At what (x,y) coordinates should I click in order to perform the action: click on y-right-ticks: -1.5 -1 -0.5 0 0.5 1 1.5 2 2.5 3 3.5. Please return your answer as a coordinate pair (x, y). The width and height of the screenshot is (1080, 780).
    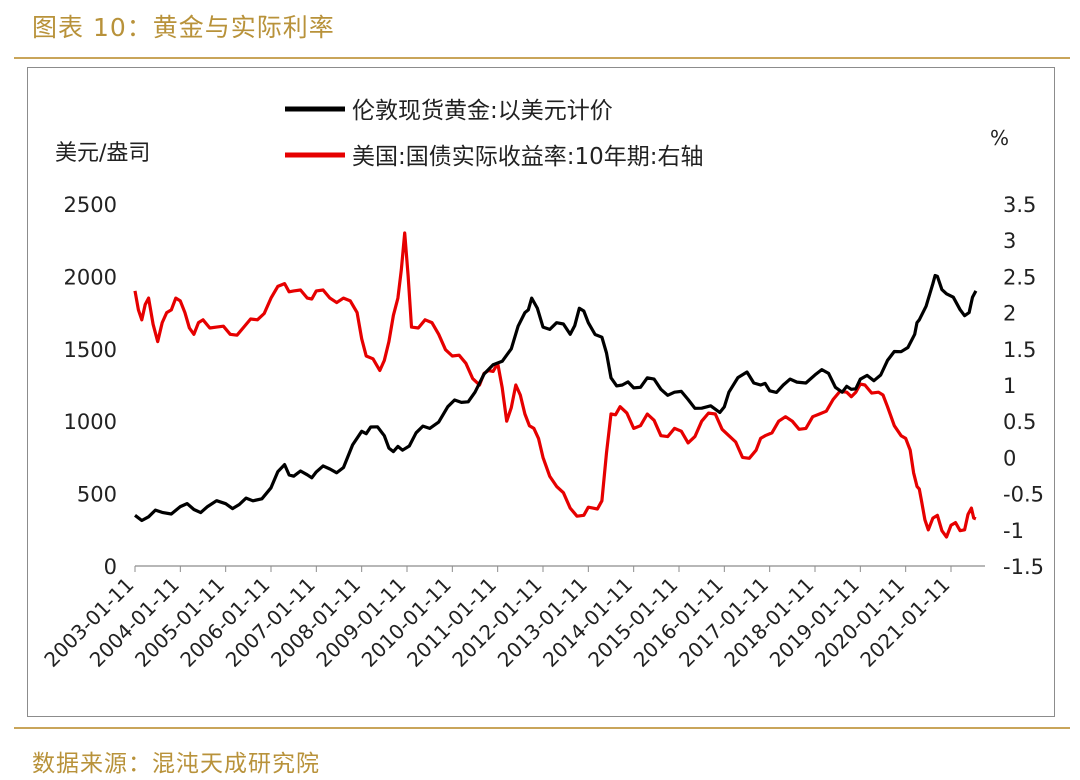
    Looking at the image, I should click on (1023, 386).